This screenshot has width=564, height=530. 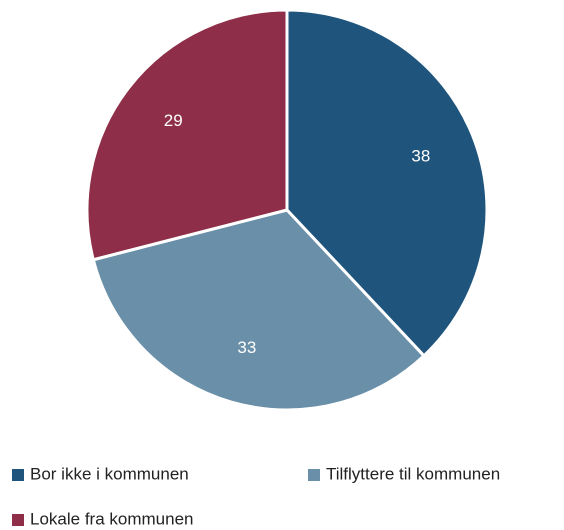 What do you see at coordinates (246, 347) in the screenshot?
I see `slice-label: 33` at bounding box center [246, 347].